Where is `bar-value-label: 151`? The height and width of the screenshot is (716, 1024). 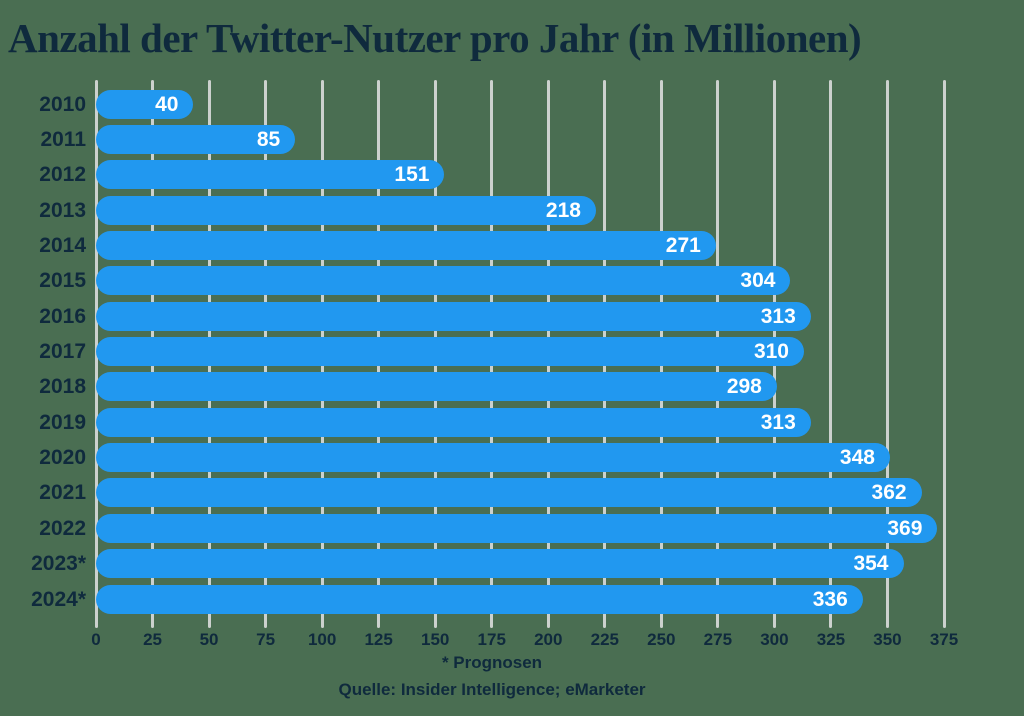 bar-value-label: 151 is located at coordinates (412, 175).